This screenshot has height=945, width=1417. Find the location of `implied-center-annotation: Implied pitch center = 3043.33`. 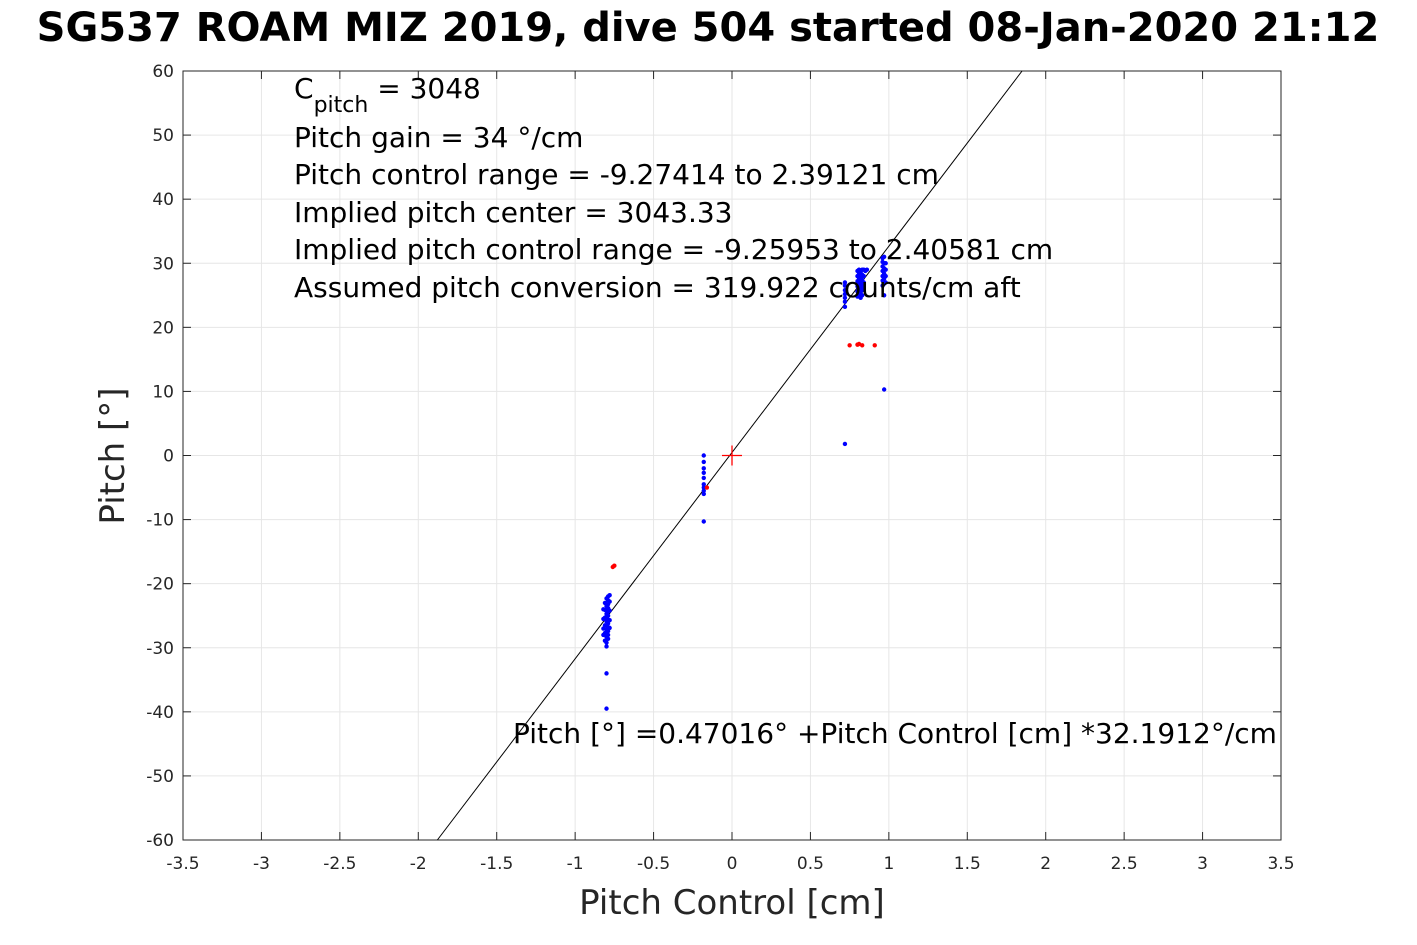

implied-center-annotation: Implied pitch center = 3043.33 is located at coordinates (513, 212).